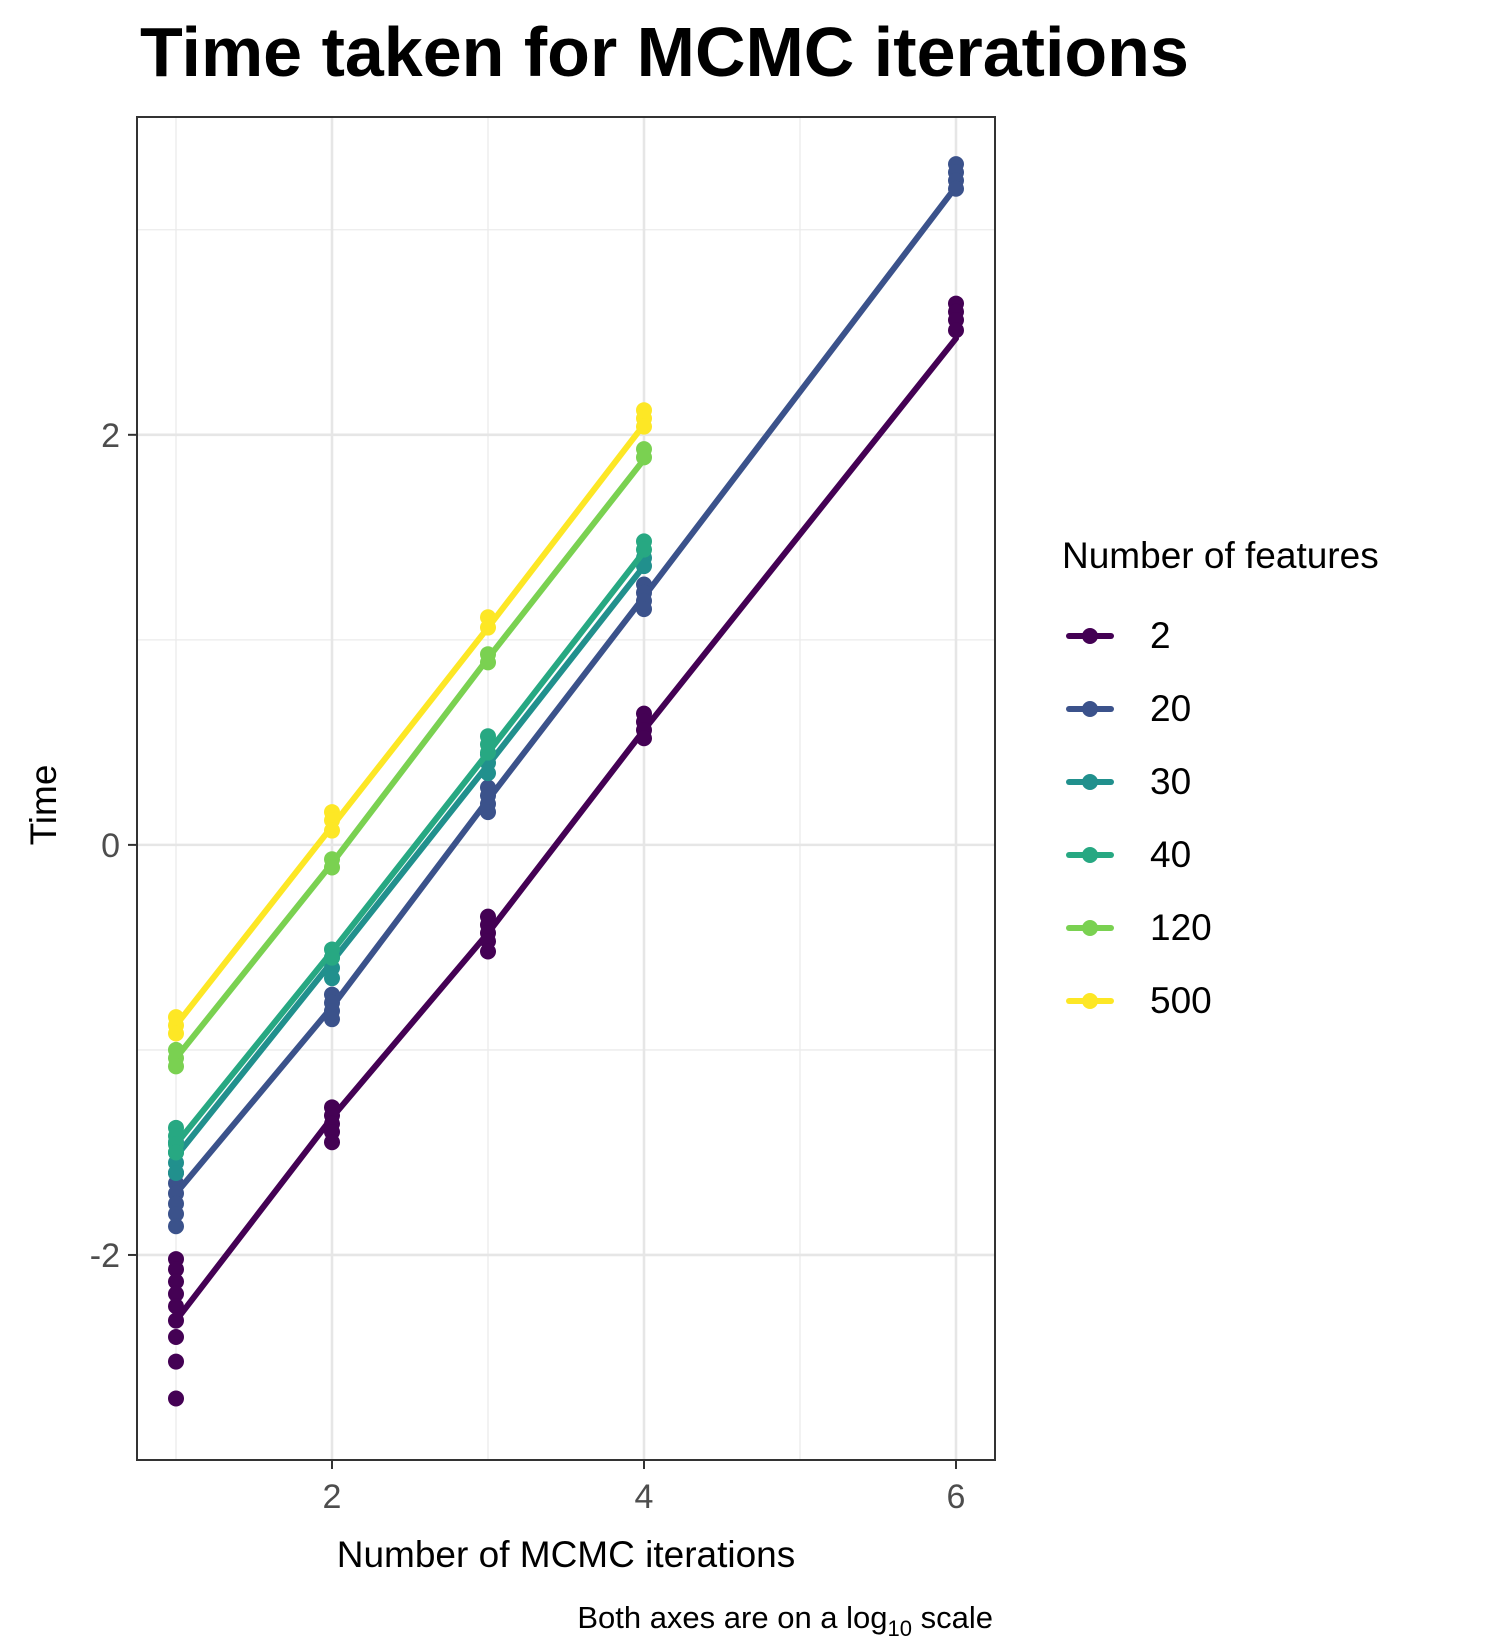  What do you see at coordinates (644, 1497) in the screenshot?
I see `x-tick-label: 4` at bounding box center [644, 1497].